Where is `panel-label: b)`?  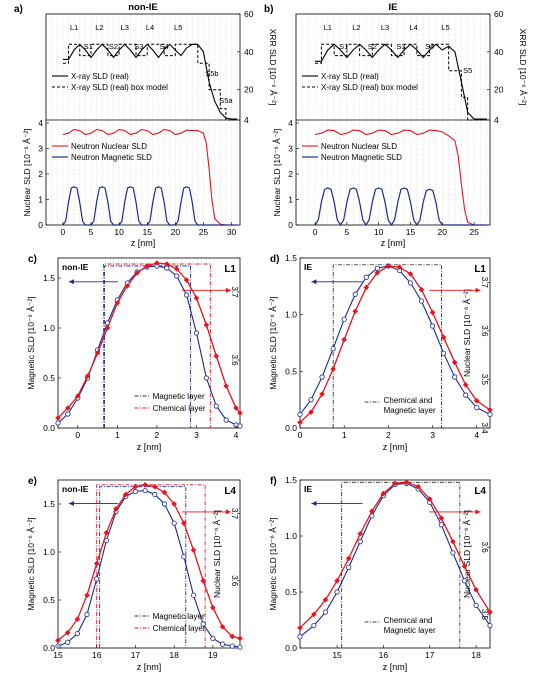 panel-label: b) is located at coordinates (268, 9).